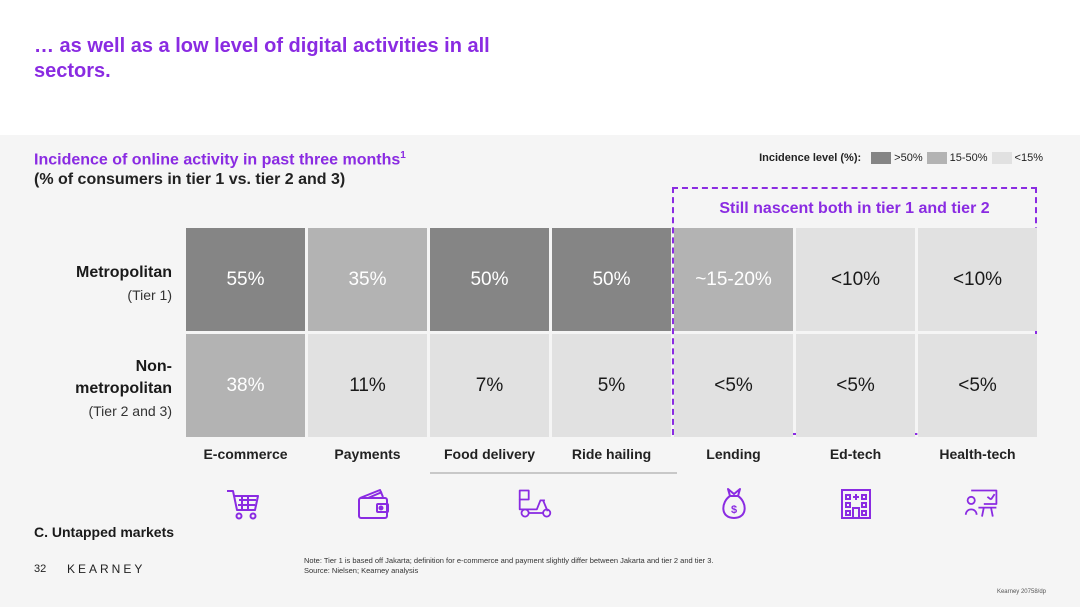 The image size is (1080, 607). Describe the element at coordinates (810, 158) in the screenshot. I see `legend-title: Incidence level (%):` at that location.